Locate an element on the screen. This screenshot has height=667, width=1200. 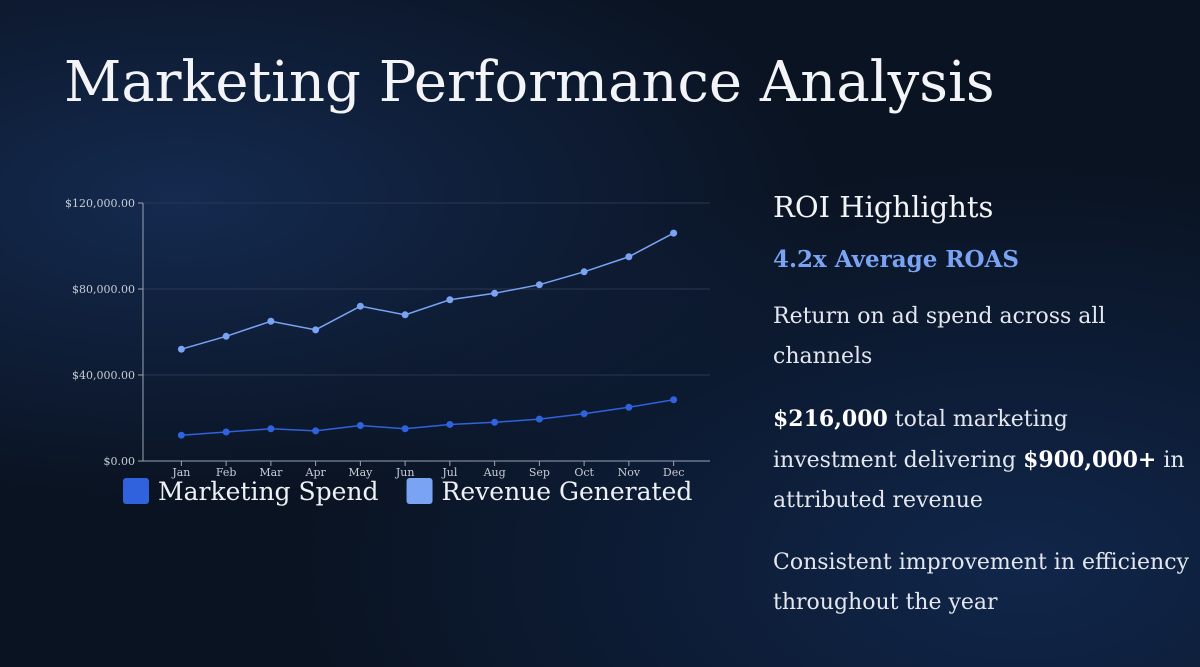
x-tick-label: Jun is located at coordinates (405, 472).